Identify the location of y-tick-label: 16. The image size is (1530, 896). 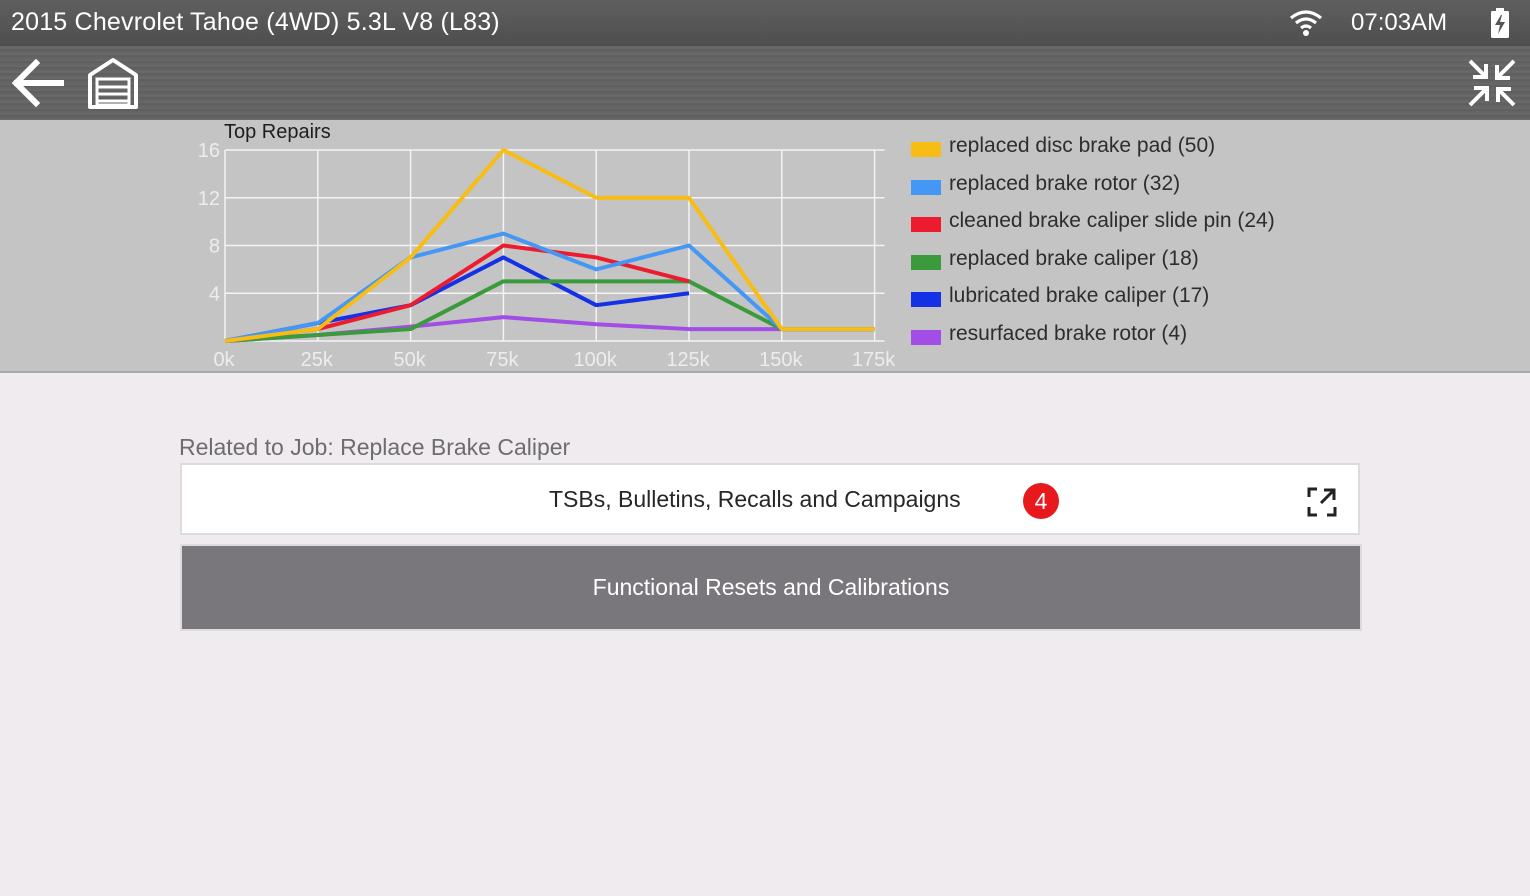
(209, 151).